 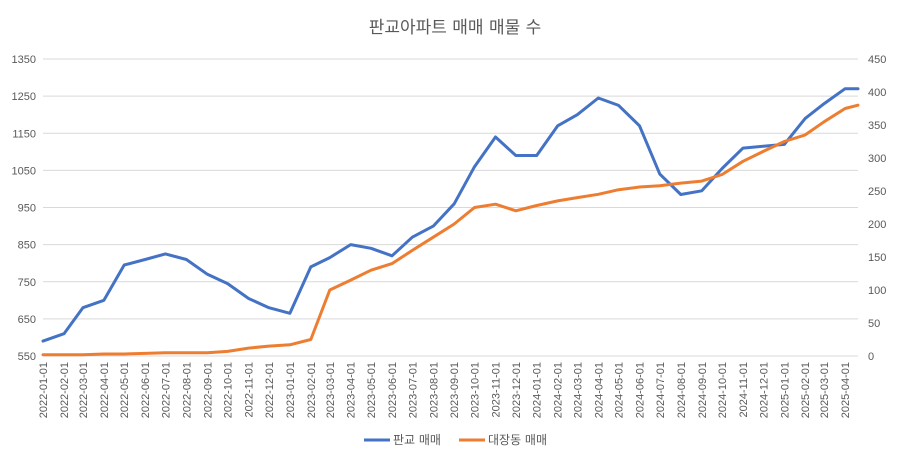 I want to click on y-right-tick-label: 450, so click(x=877, y=60).